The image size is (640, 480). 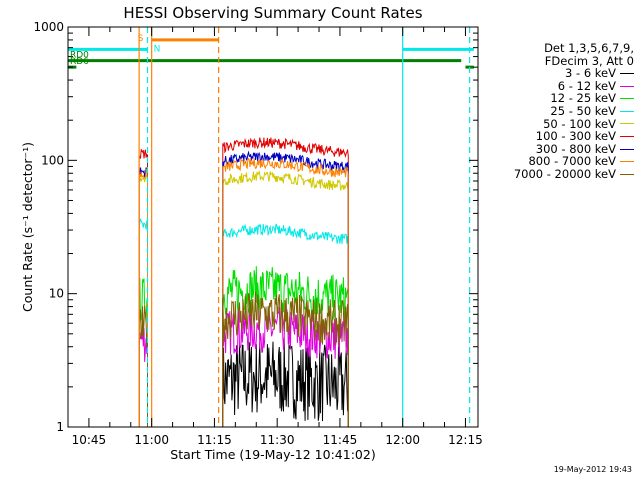 What do you see at coordinates (272, 13) in the screenshot?
I see `chart-title: HESSI Observing Summary Count Rates` at bounding box center [272, 13].